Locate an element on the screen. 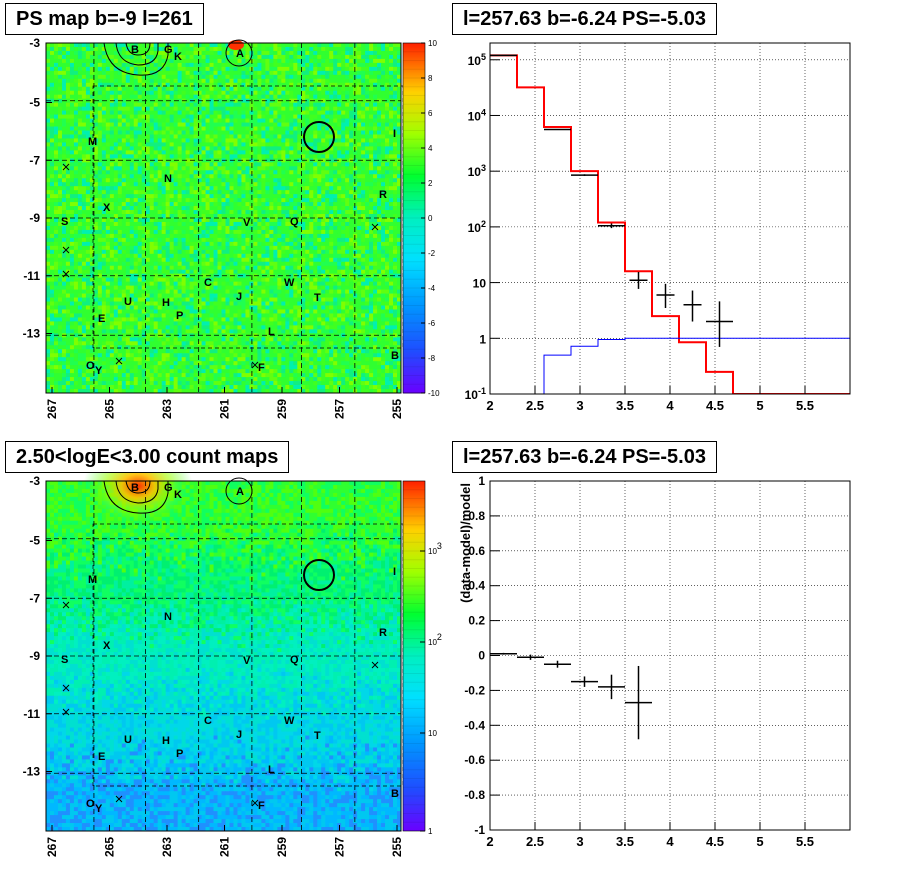  y-axis-label: (data-model)/model is located at coordinates (465, 543).